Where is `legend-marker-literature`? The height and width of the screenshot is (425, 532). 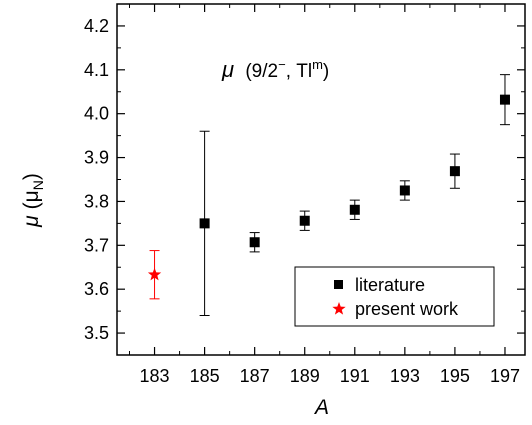 legend-marker-literature is located at coordinates (338, 284).